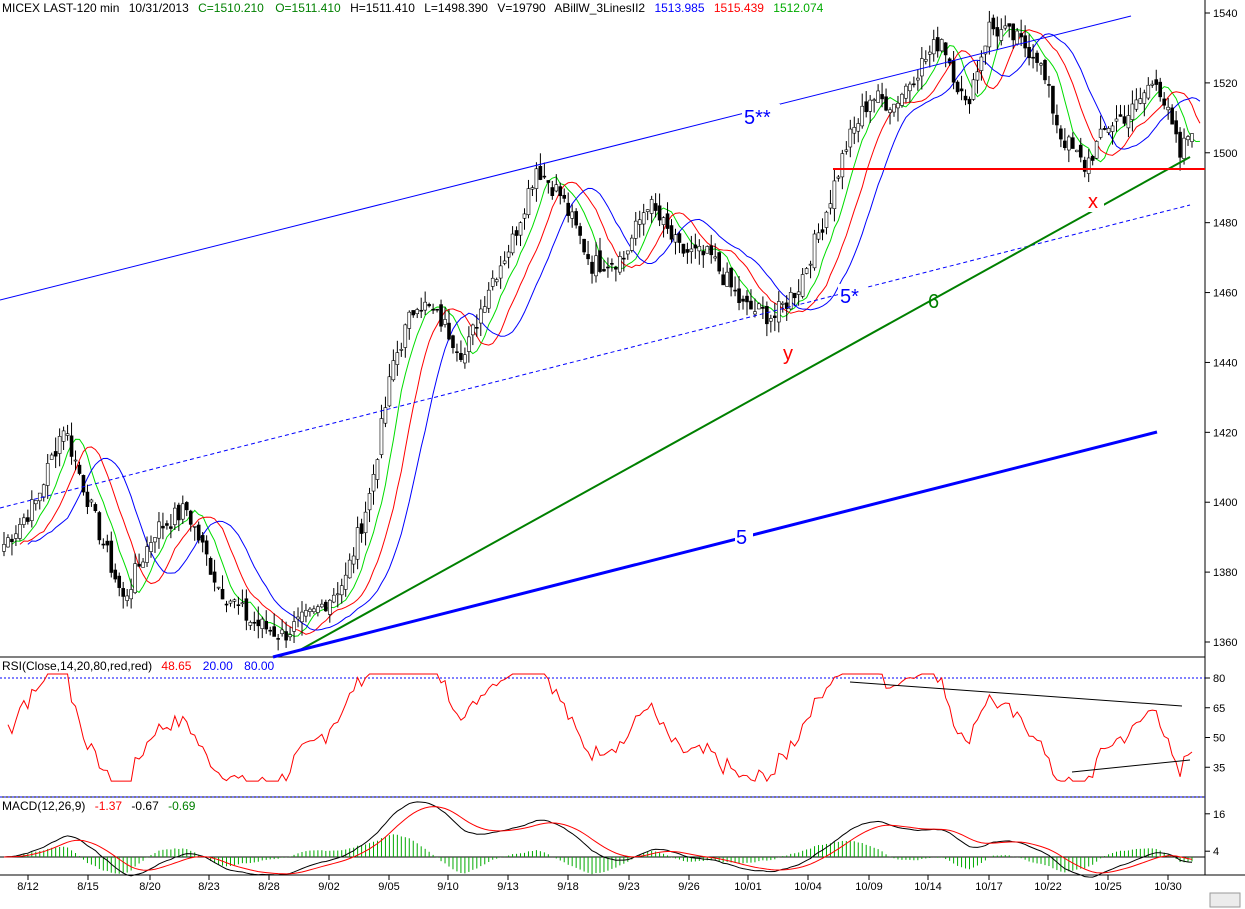 Image resolution: width=1245 pixels, height=909 pixels. I want to click on annotation-y: y, so click(788, 354).